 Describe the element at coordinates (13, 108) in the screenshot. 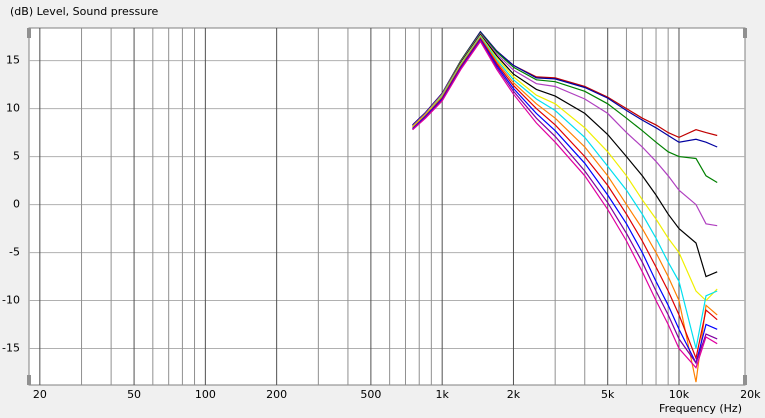

I see `y-tick-label: 10` at that location.